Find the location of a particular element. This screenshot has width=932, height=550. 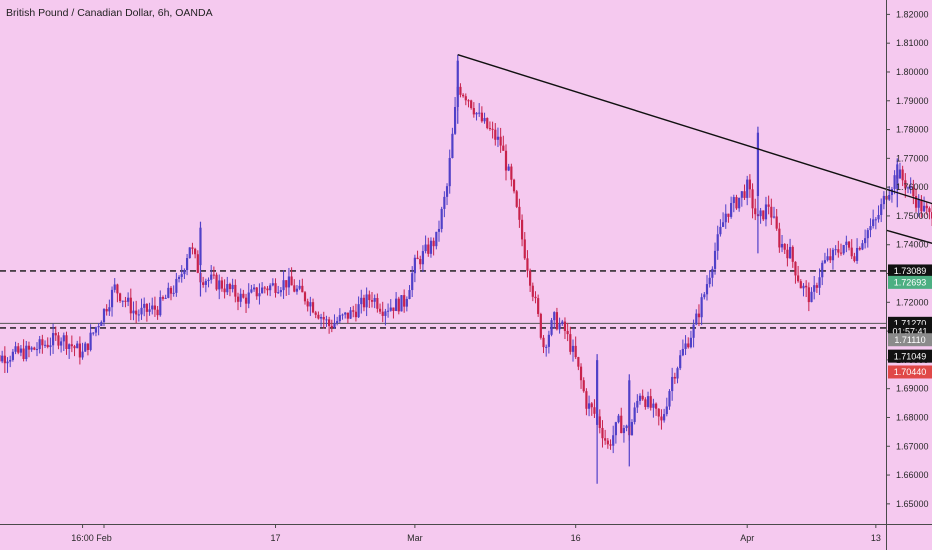

y-tick-label: 1.78000 is located at coordinates (912, 130).